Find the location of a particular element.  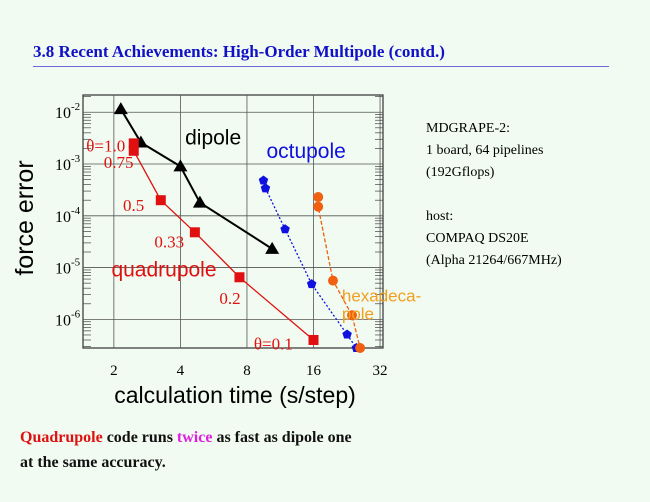

text: as fast as dipole one is located at coordinates (282, 437).